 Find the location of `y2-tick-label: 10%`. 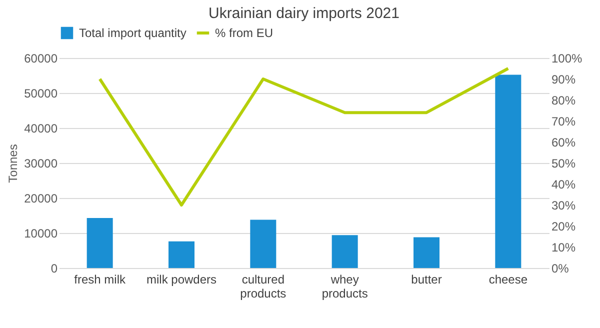

y2-tick-label: 10% is located at coordinates (564, 247).